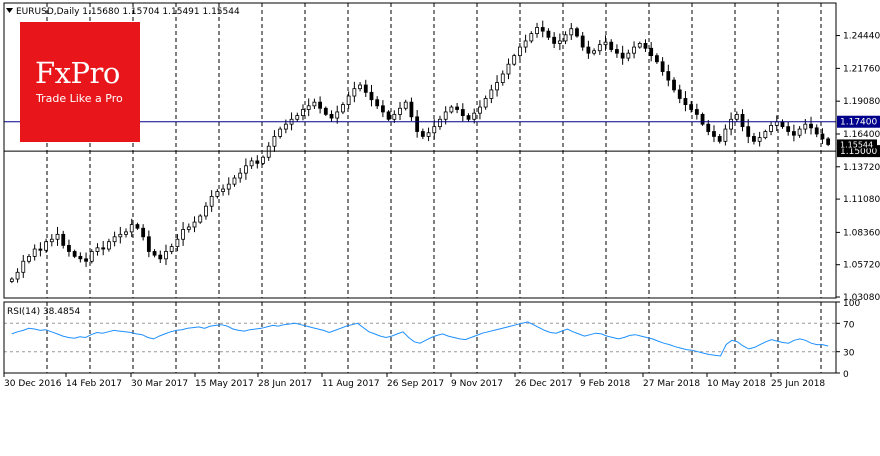  Describe the element at coordinates (351, 384) in the screenshot. I see `x-tick-label: 11 Aug 2017` at that location.